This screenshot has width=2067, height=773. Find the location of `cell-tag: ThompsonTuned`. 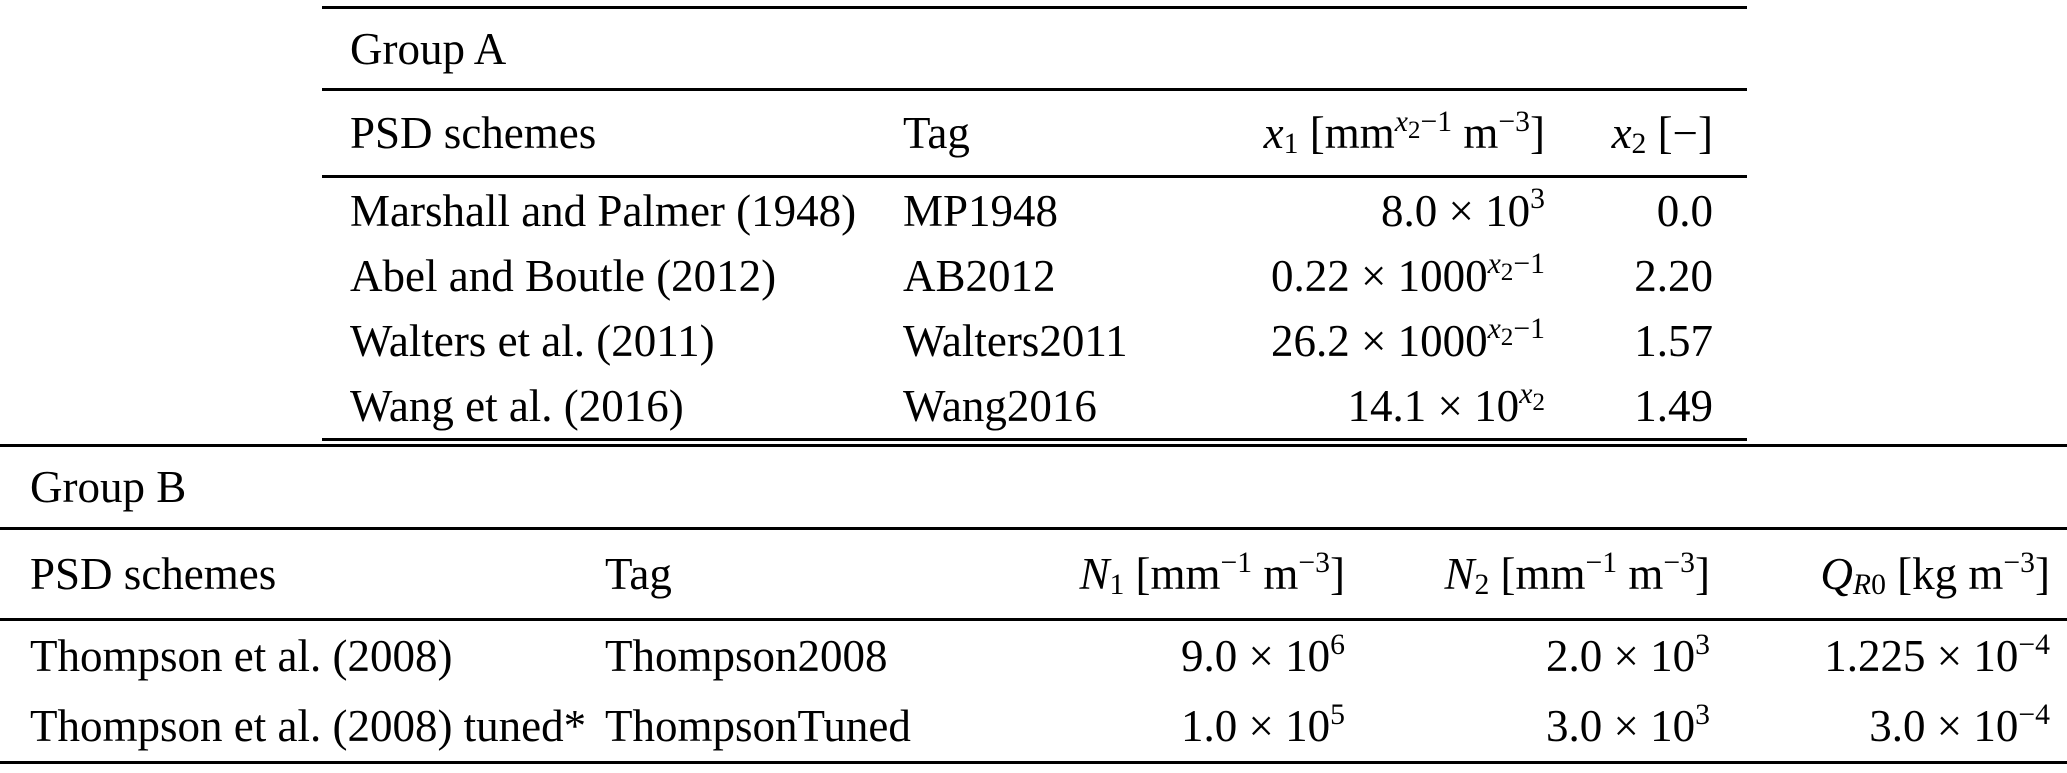

cell-tag: ThompsonTuned is located at coordinates (758, 726).